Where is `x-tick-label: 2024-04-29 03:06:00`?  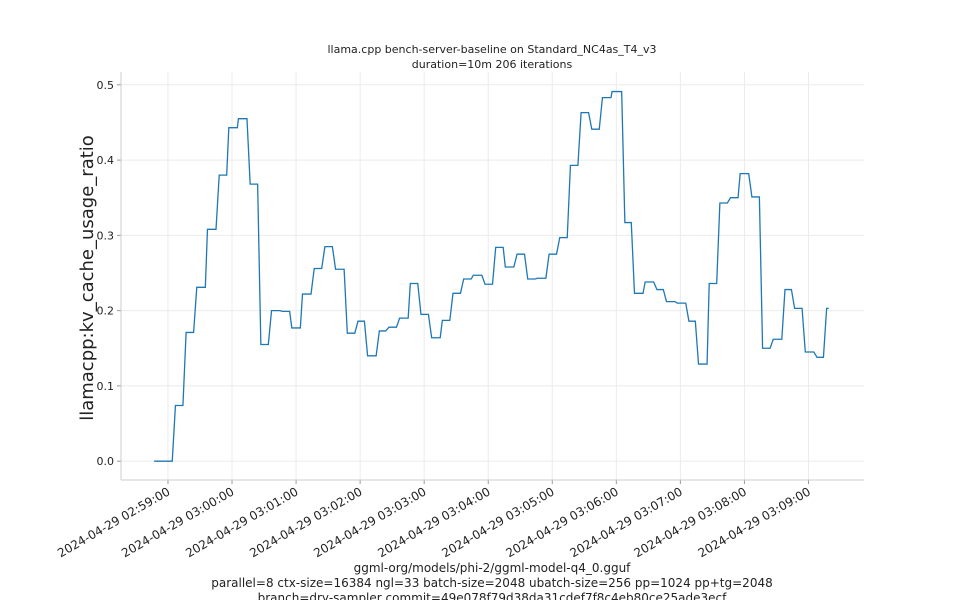
x-tick-label: 2024-04-29 03:06:00 is located at coordinates (561, 522).